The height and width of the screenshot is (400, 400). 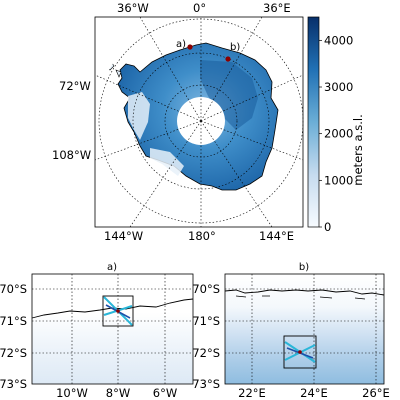 What do you see at coordinates (75, 86) in the screenshot?
I see `lat-label-72w: 72°W` at bounding box center [75, 86].